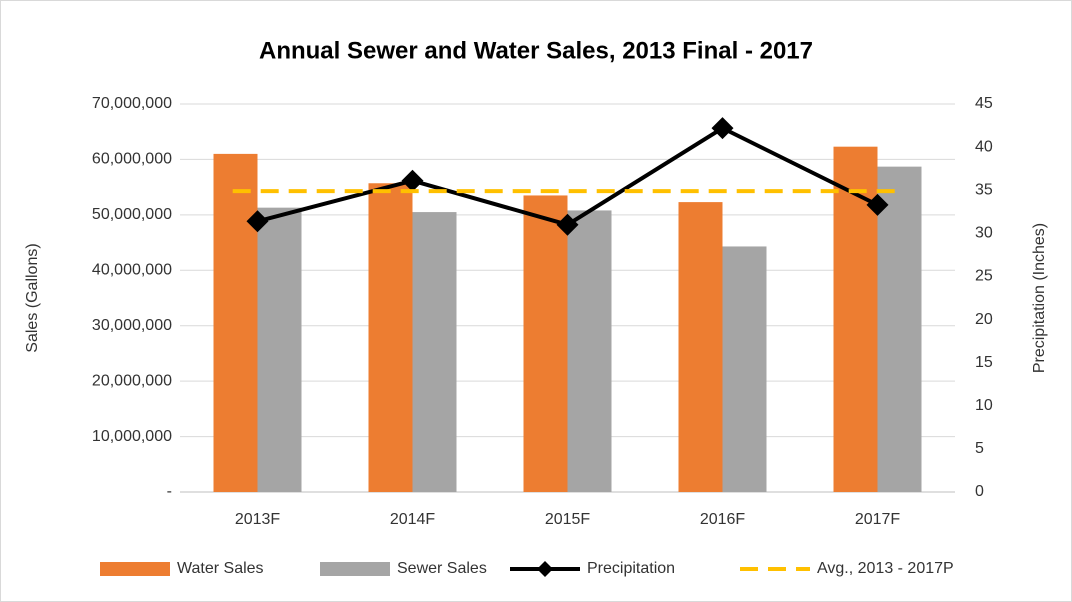 The image size is (1072, 602). What do you see at coordinates (132, 214) in the screenshot?
I see `y-tick-label: 50,000,000` at bounding box center [132, 214].